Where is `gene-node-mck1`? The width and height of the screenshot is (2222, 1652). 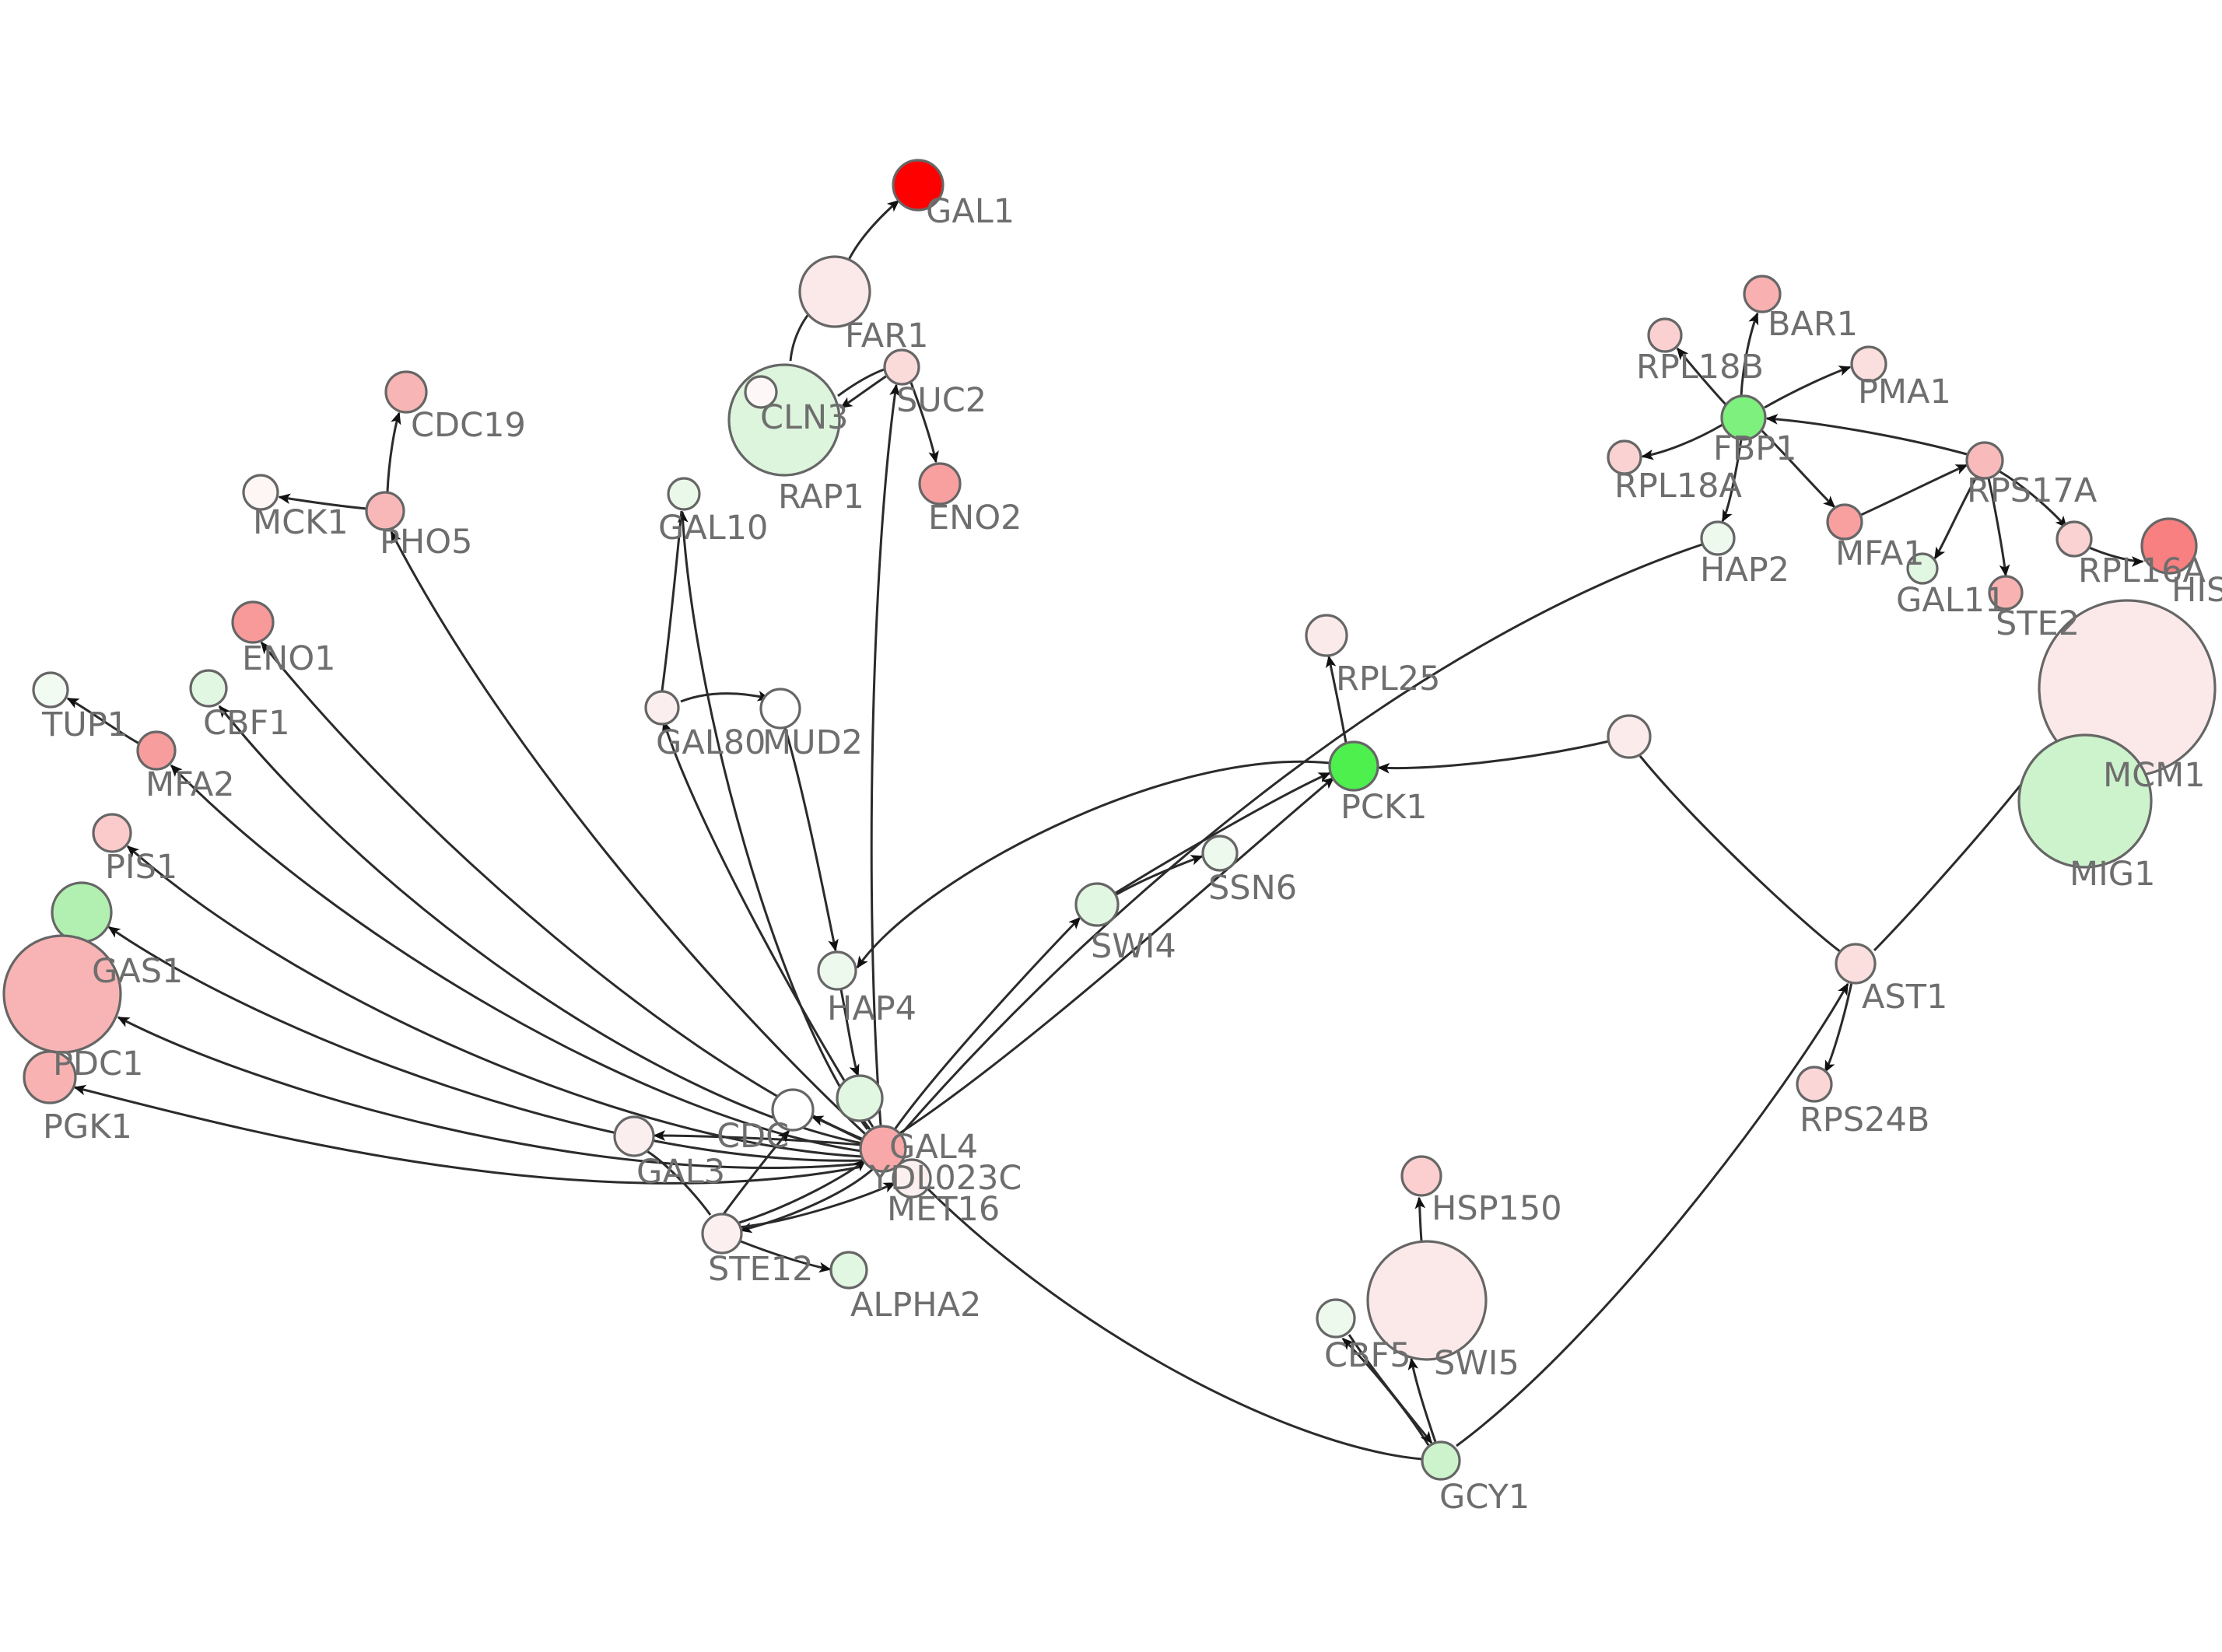 gene-node-mck1 is located at coordinates (260, 493).